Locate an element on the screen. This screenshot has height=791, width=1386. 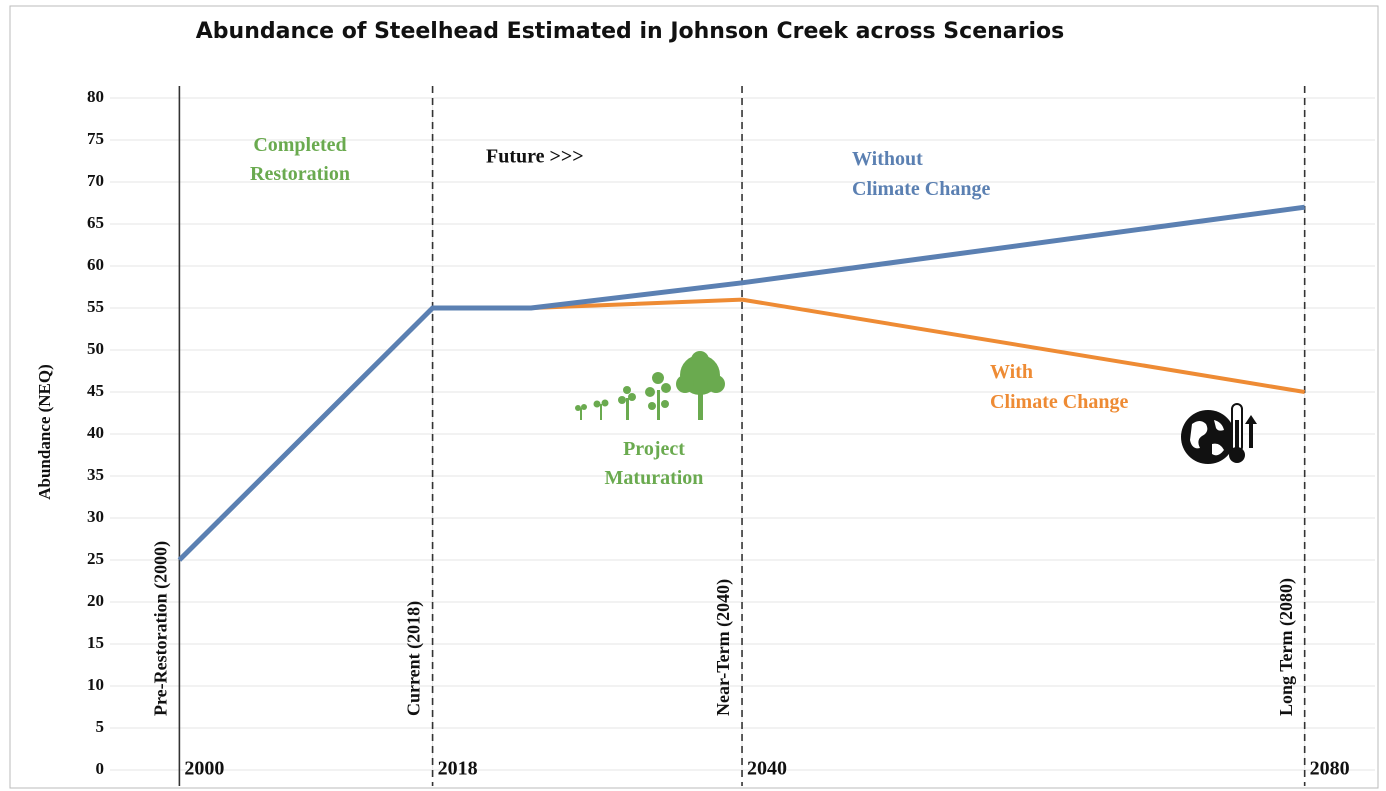
annotation: Project Maturation is located at coordinates (654, 463).